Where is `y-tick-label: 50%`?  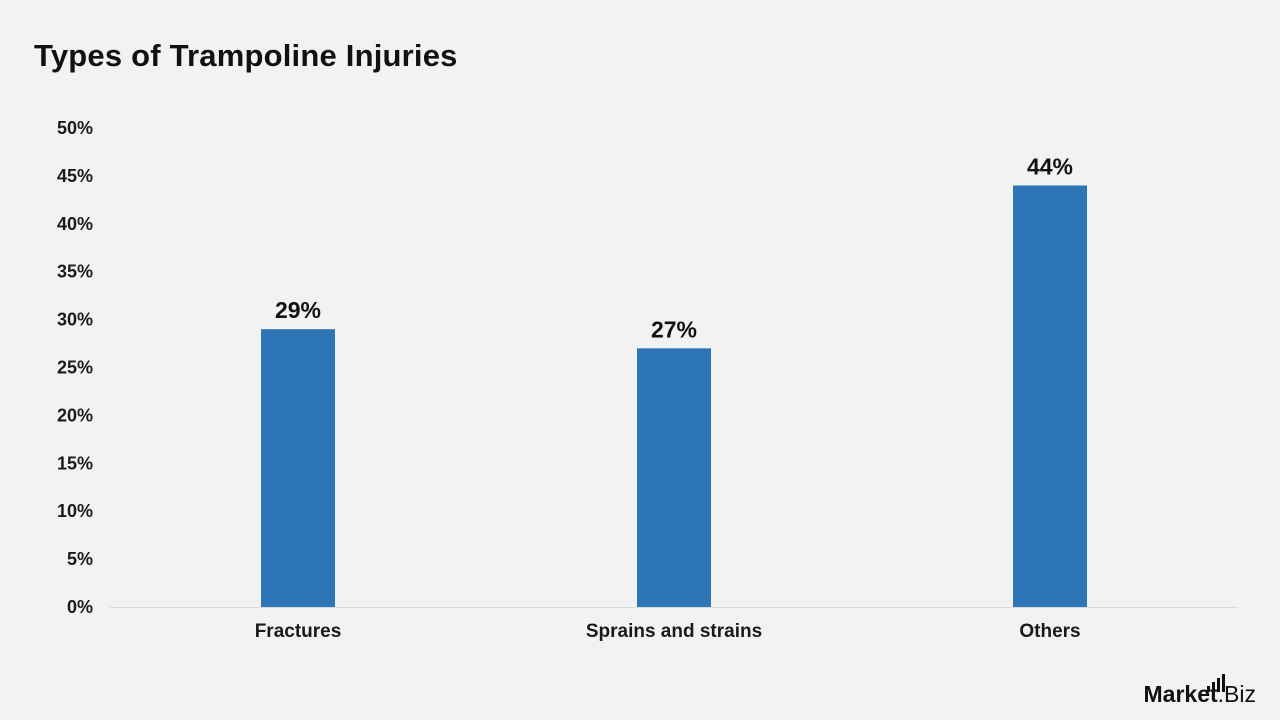
y-tick-label: 50% is located at coordinates (75, 128).